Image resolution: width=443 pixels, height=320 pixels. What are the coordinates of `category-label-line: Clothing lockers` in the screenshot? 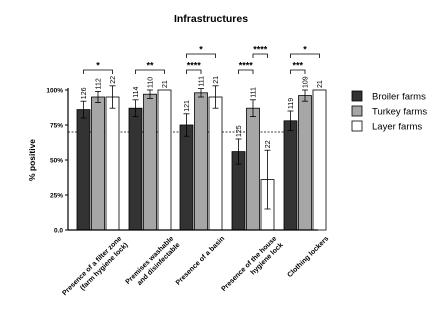 It's located at (309, 257).